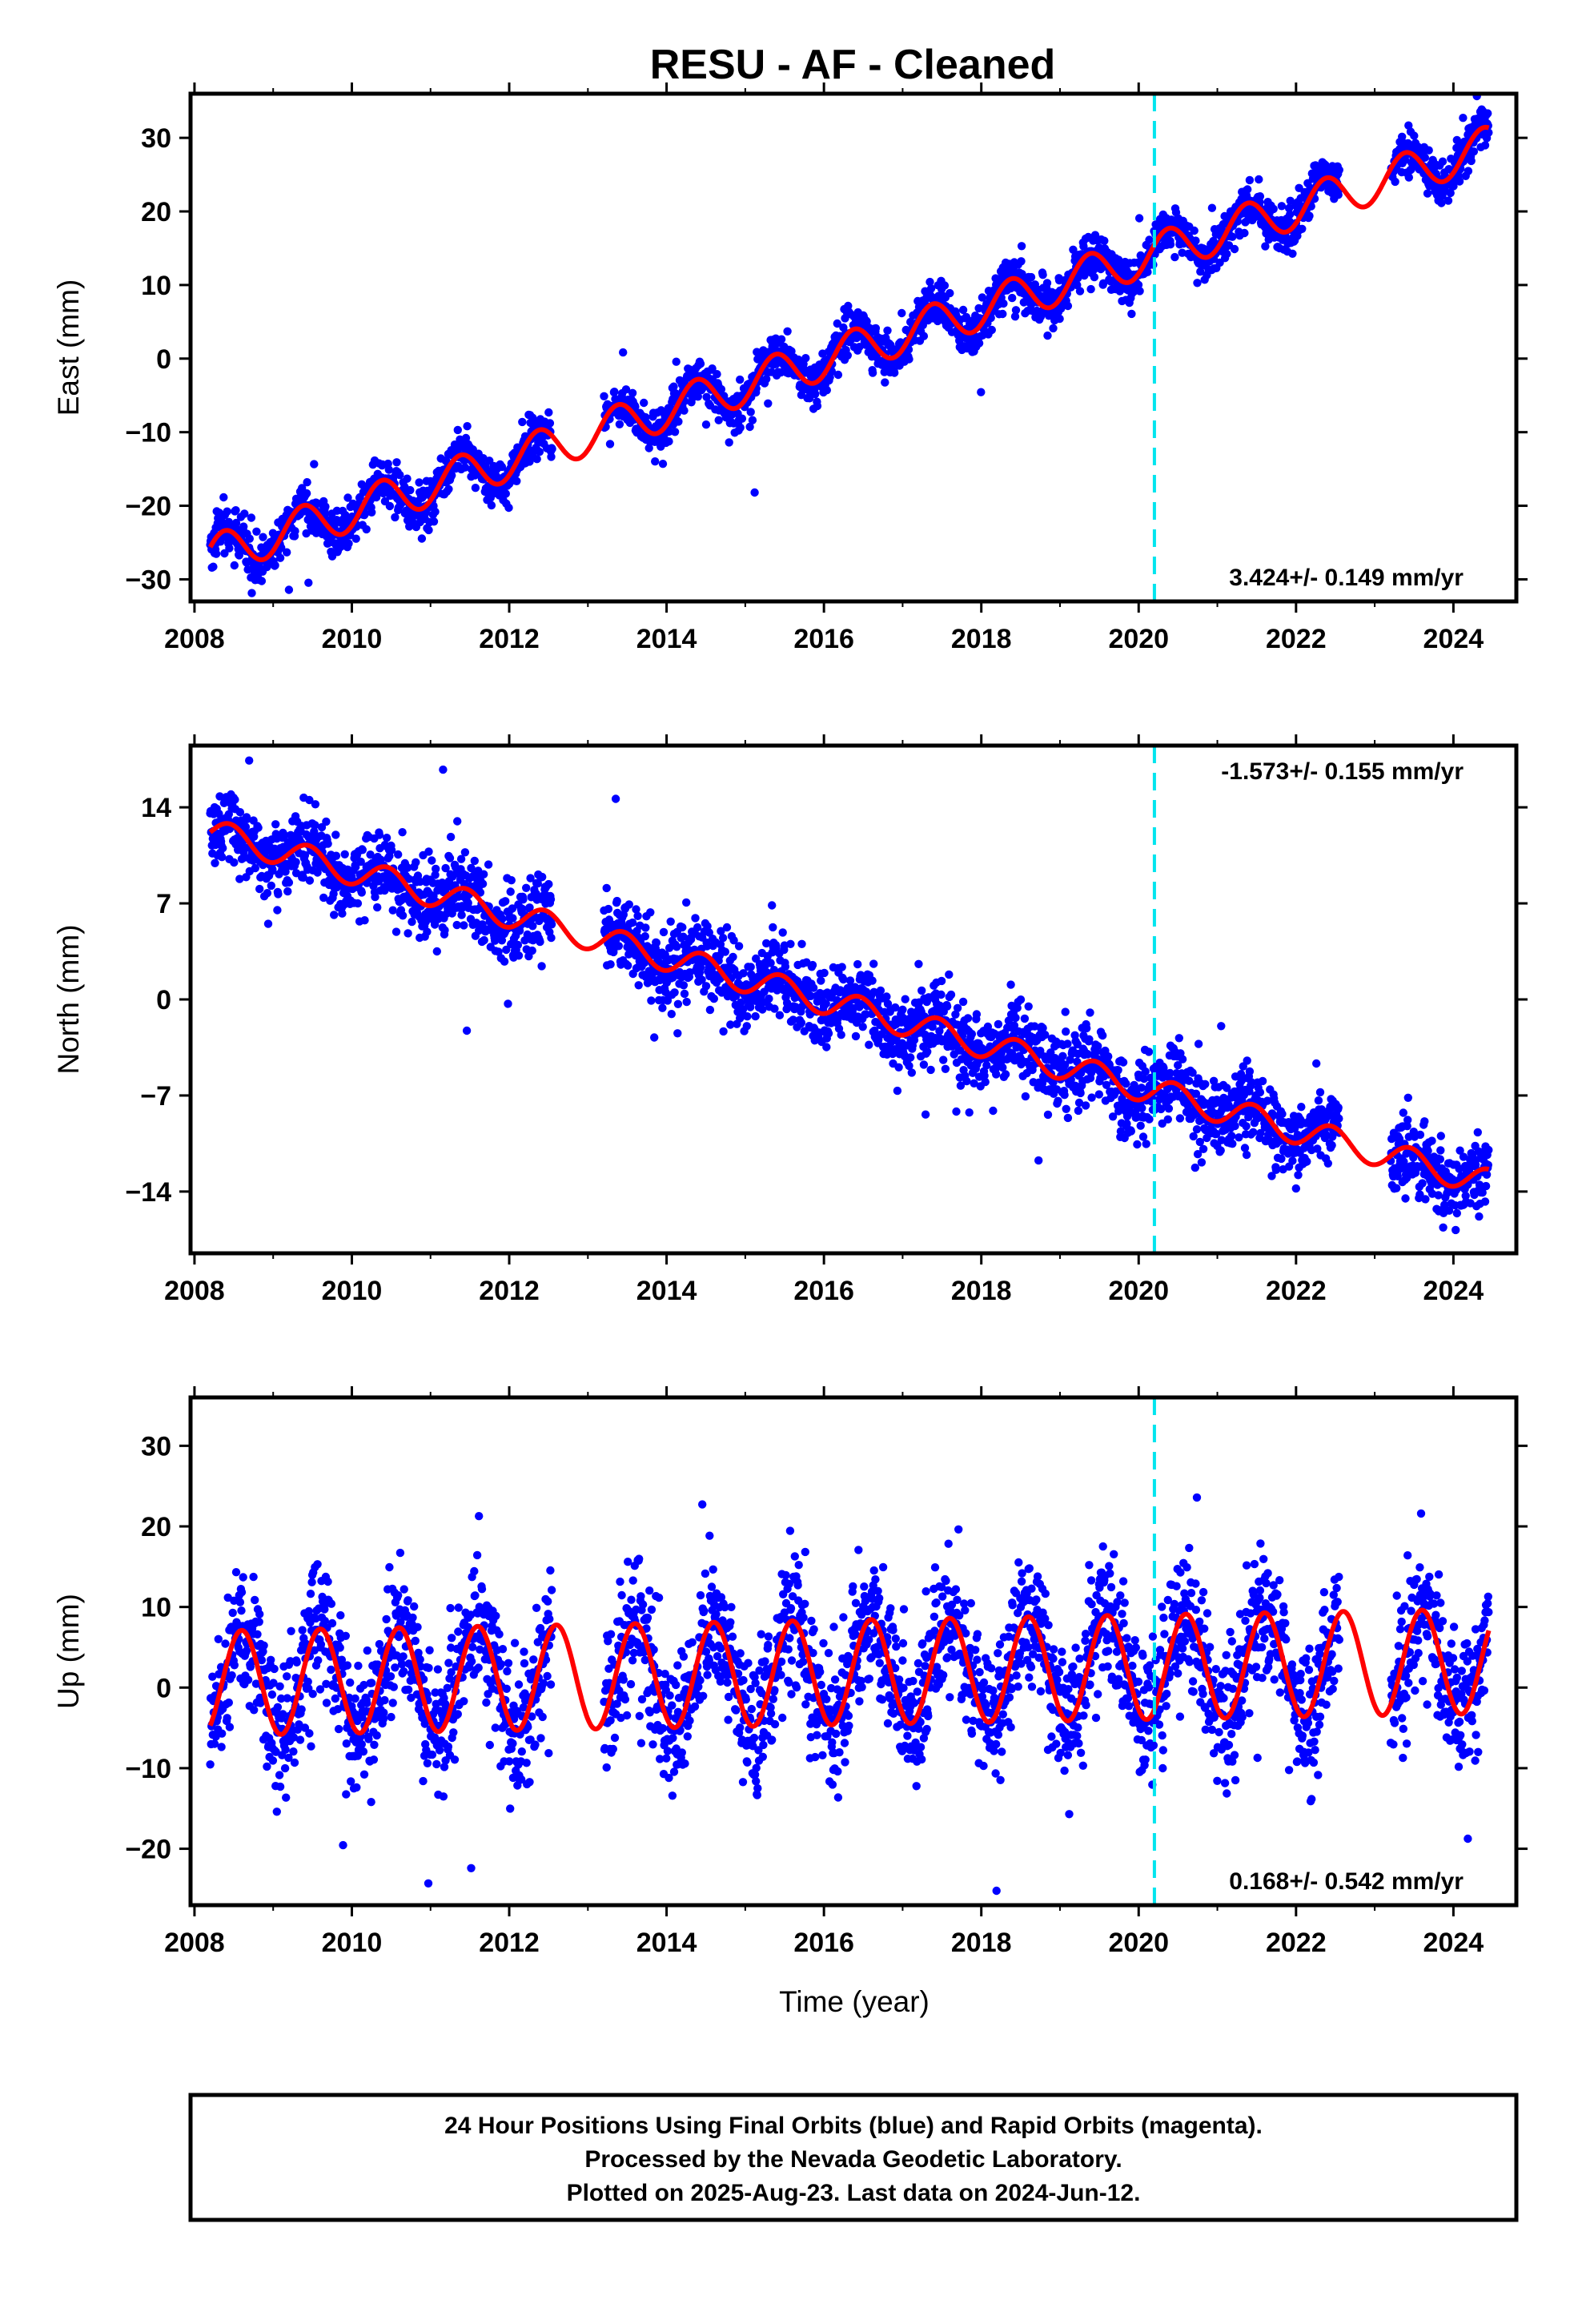 This screenshot has width=1582, height=2324. I want to click on x-tick-label: 2024, so click(1453, 639).